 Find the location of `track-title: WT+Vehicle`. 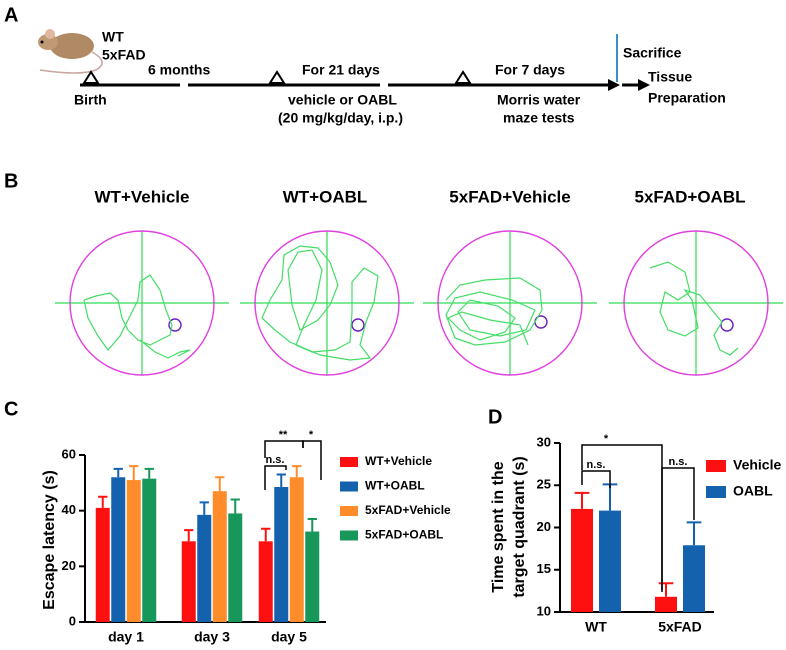

track-title: WT+Vehicle is located at coordinates (142, 196).